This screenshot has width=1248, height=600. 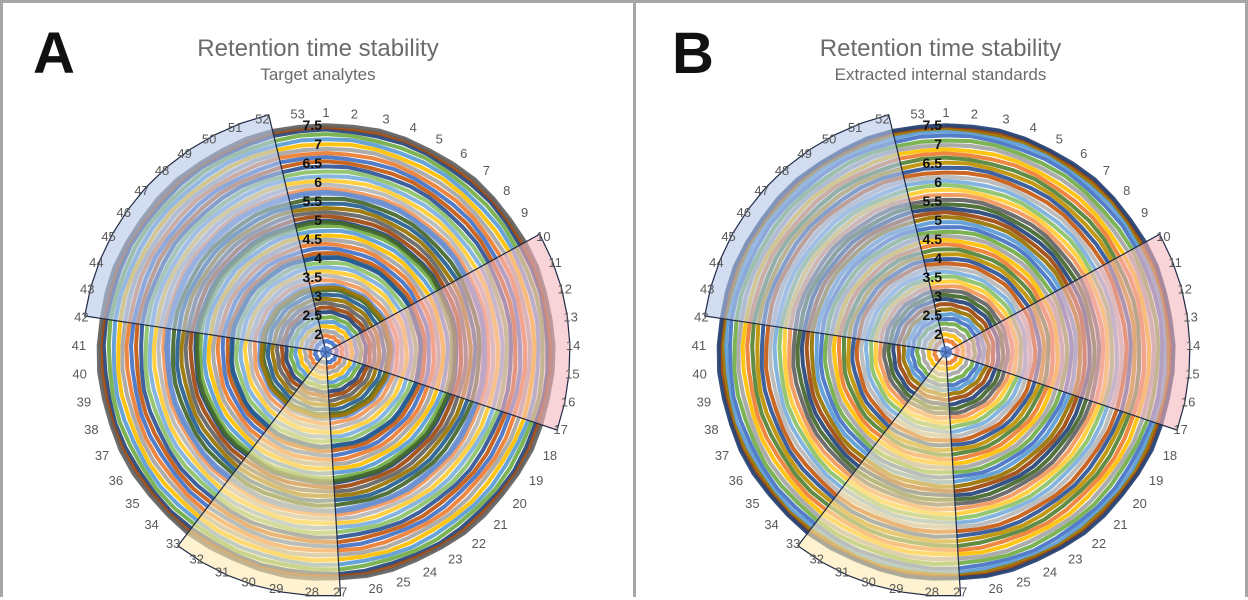 I want to click on category-label: 10, so click(x=1163, y=236).